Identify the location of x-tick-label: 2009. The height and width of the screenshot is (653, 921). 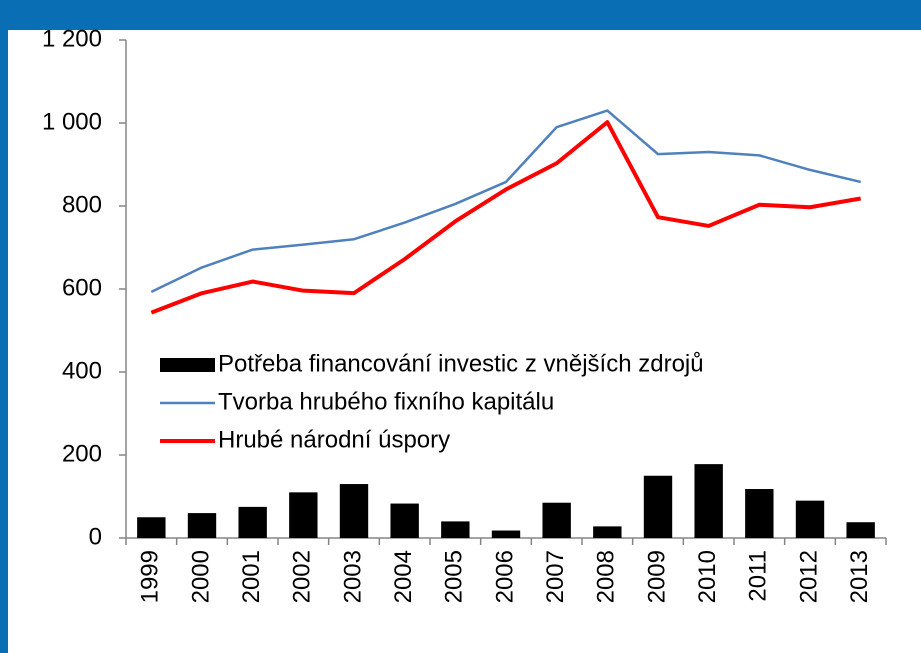
(656, 576).